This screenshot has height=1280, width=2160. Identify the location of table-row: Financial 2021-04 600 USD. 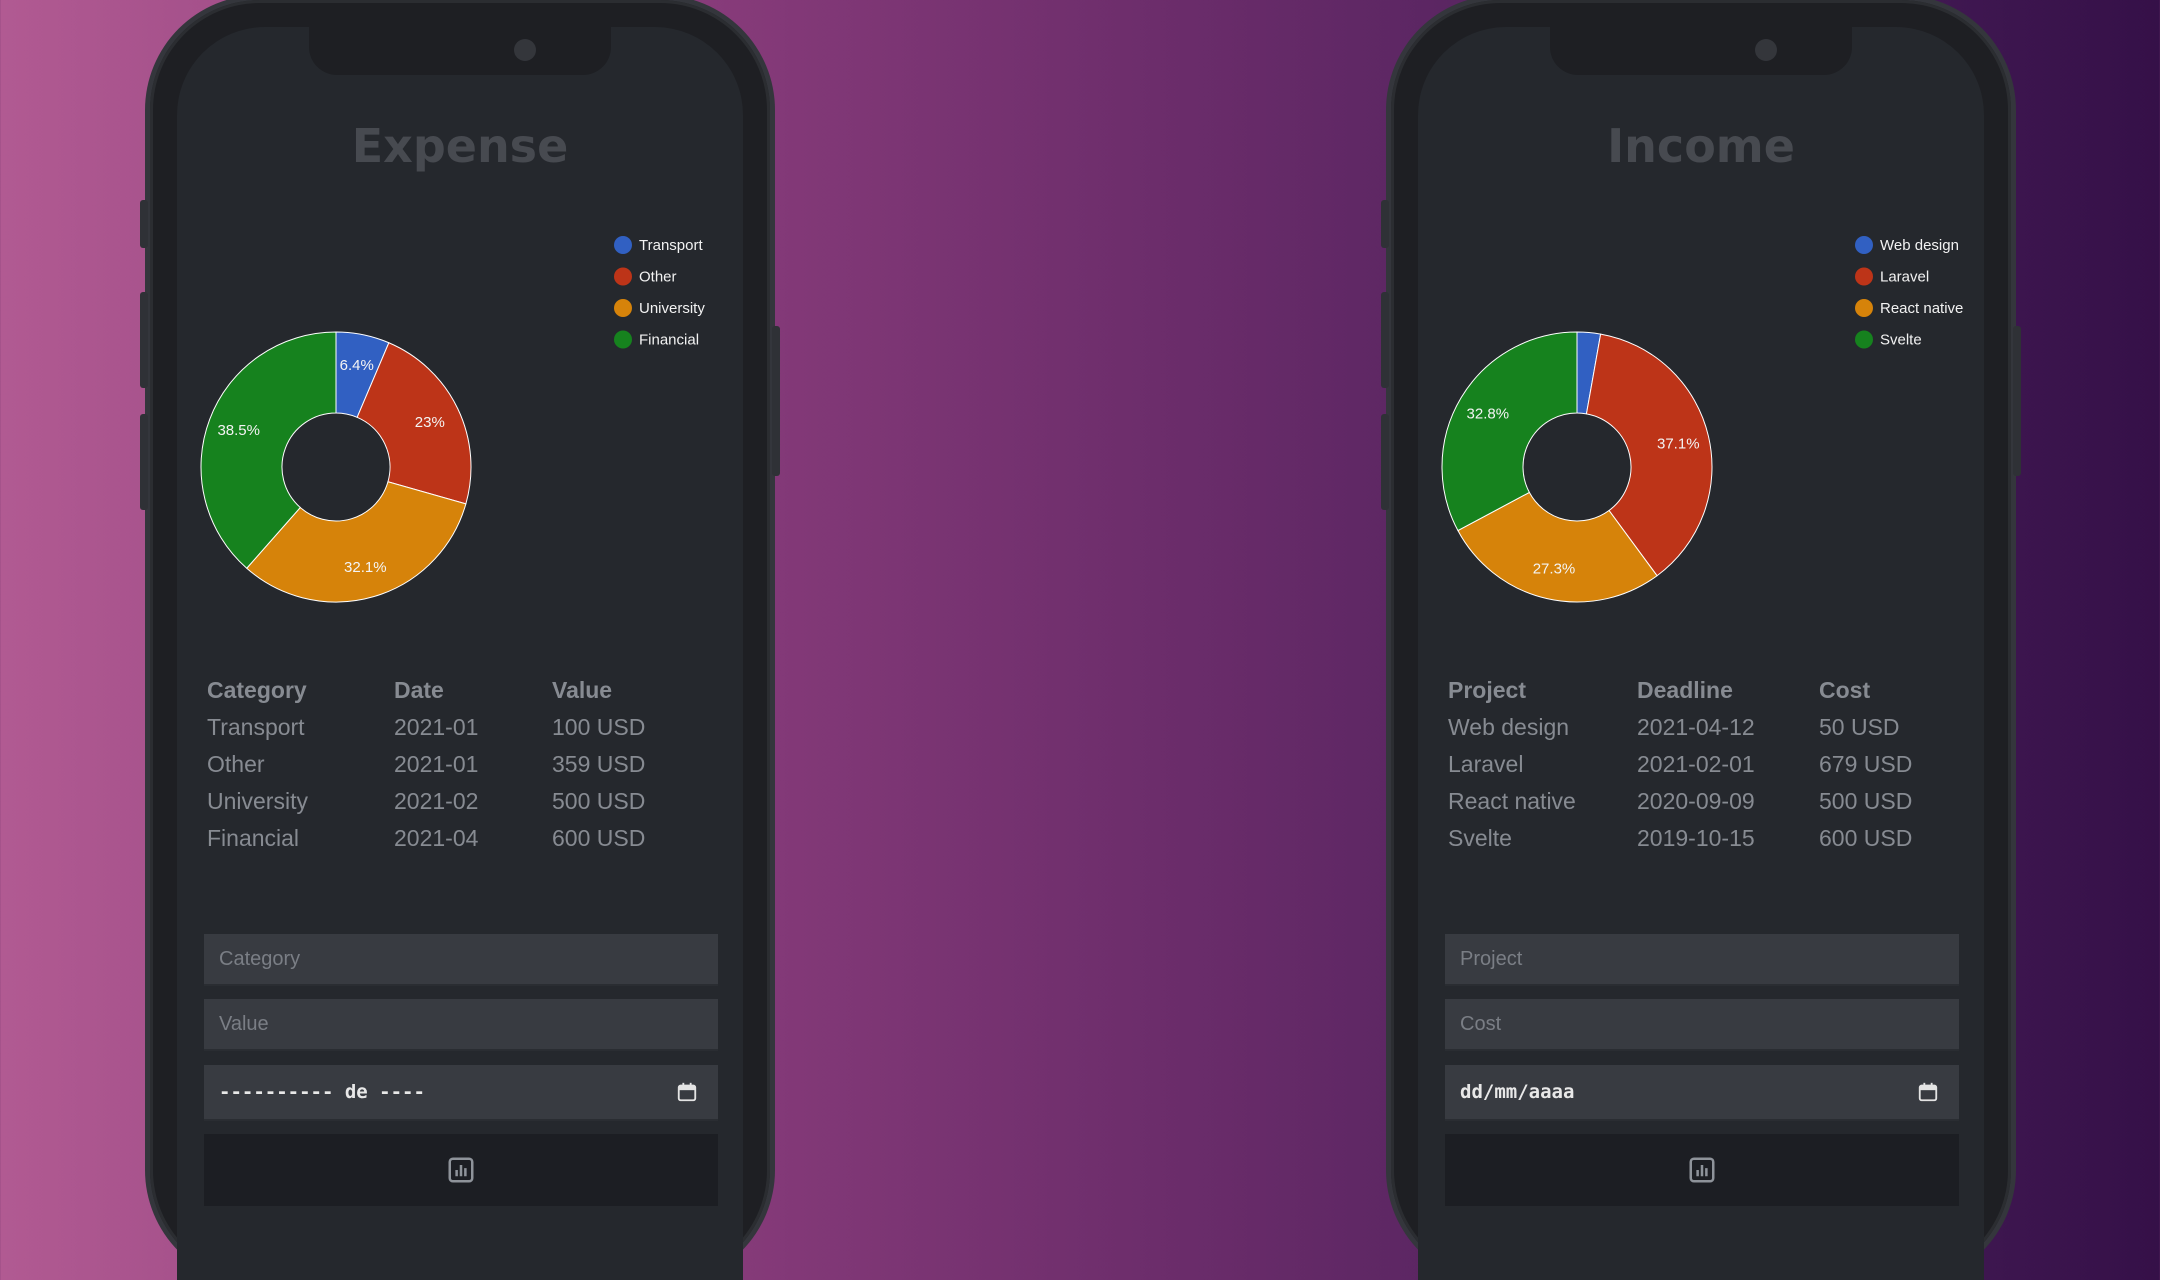
(462, 838).